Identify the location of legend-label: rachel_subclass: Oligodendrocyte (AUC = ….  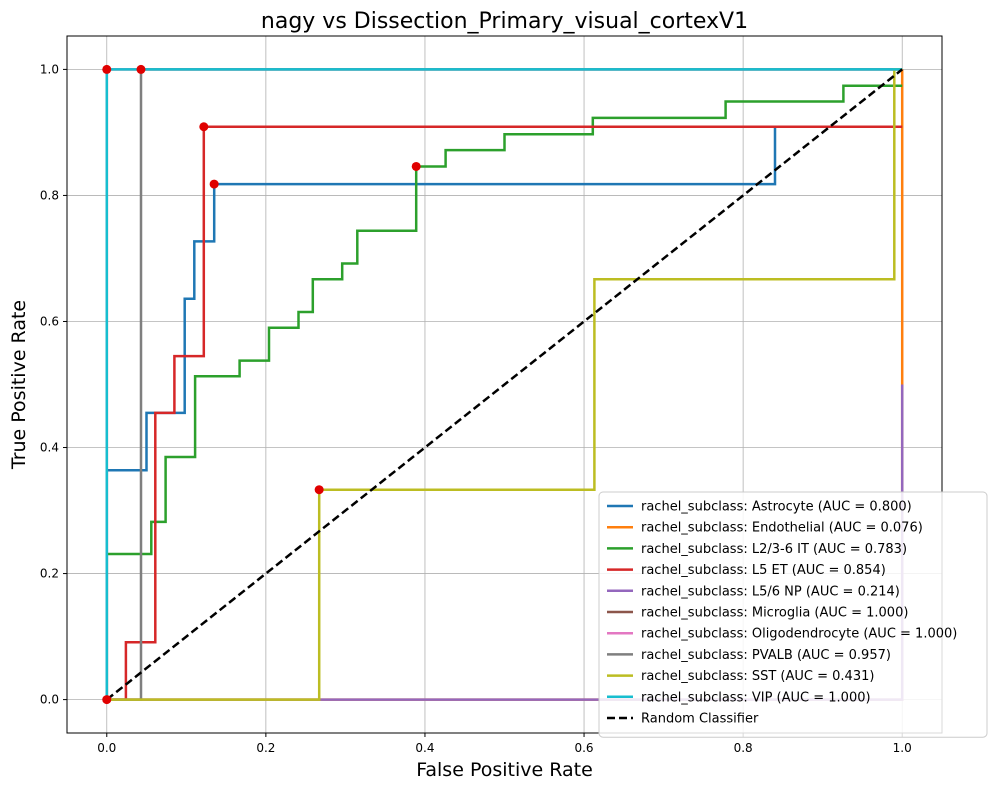
(799, 634).